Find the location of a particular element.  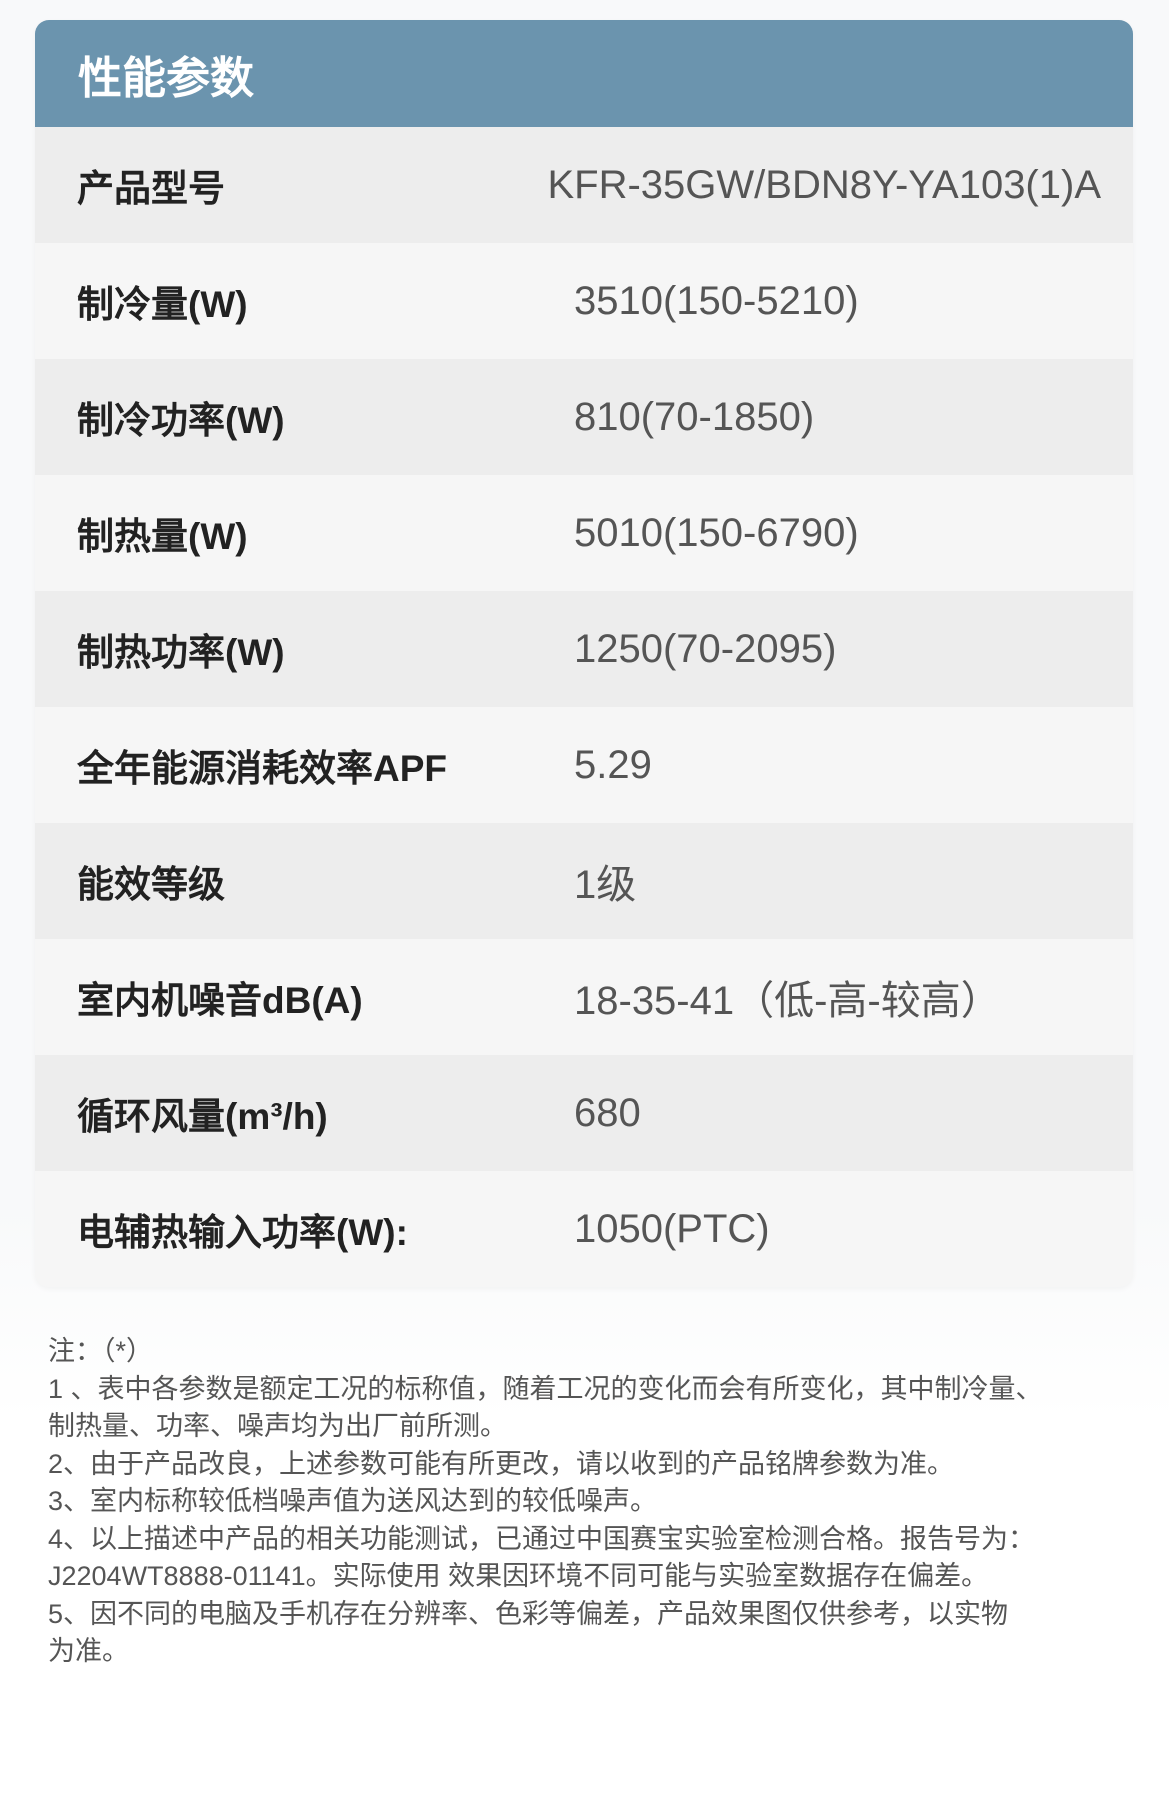

spec-label: 制热功率(W) is located at coordinates (181, 652).